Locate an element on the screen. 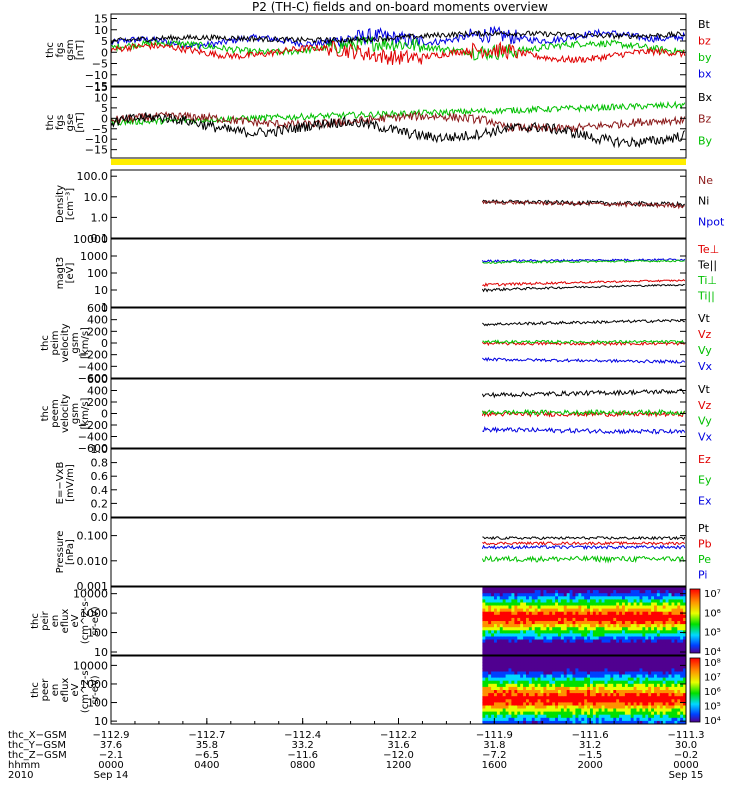  y-tick-label: 10 is located at coordinates (101, 97).